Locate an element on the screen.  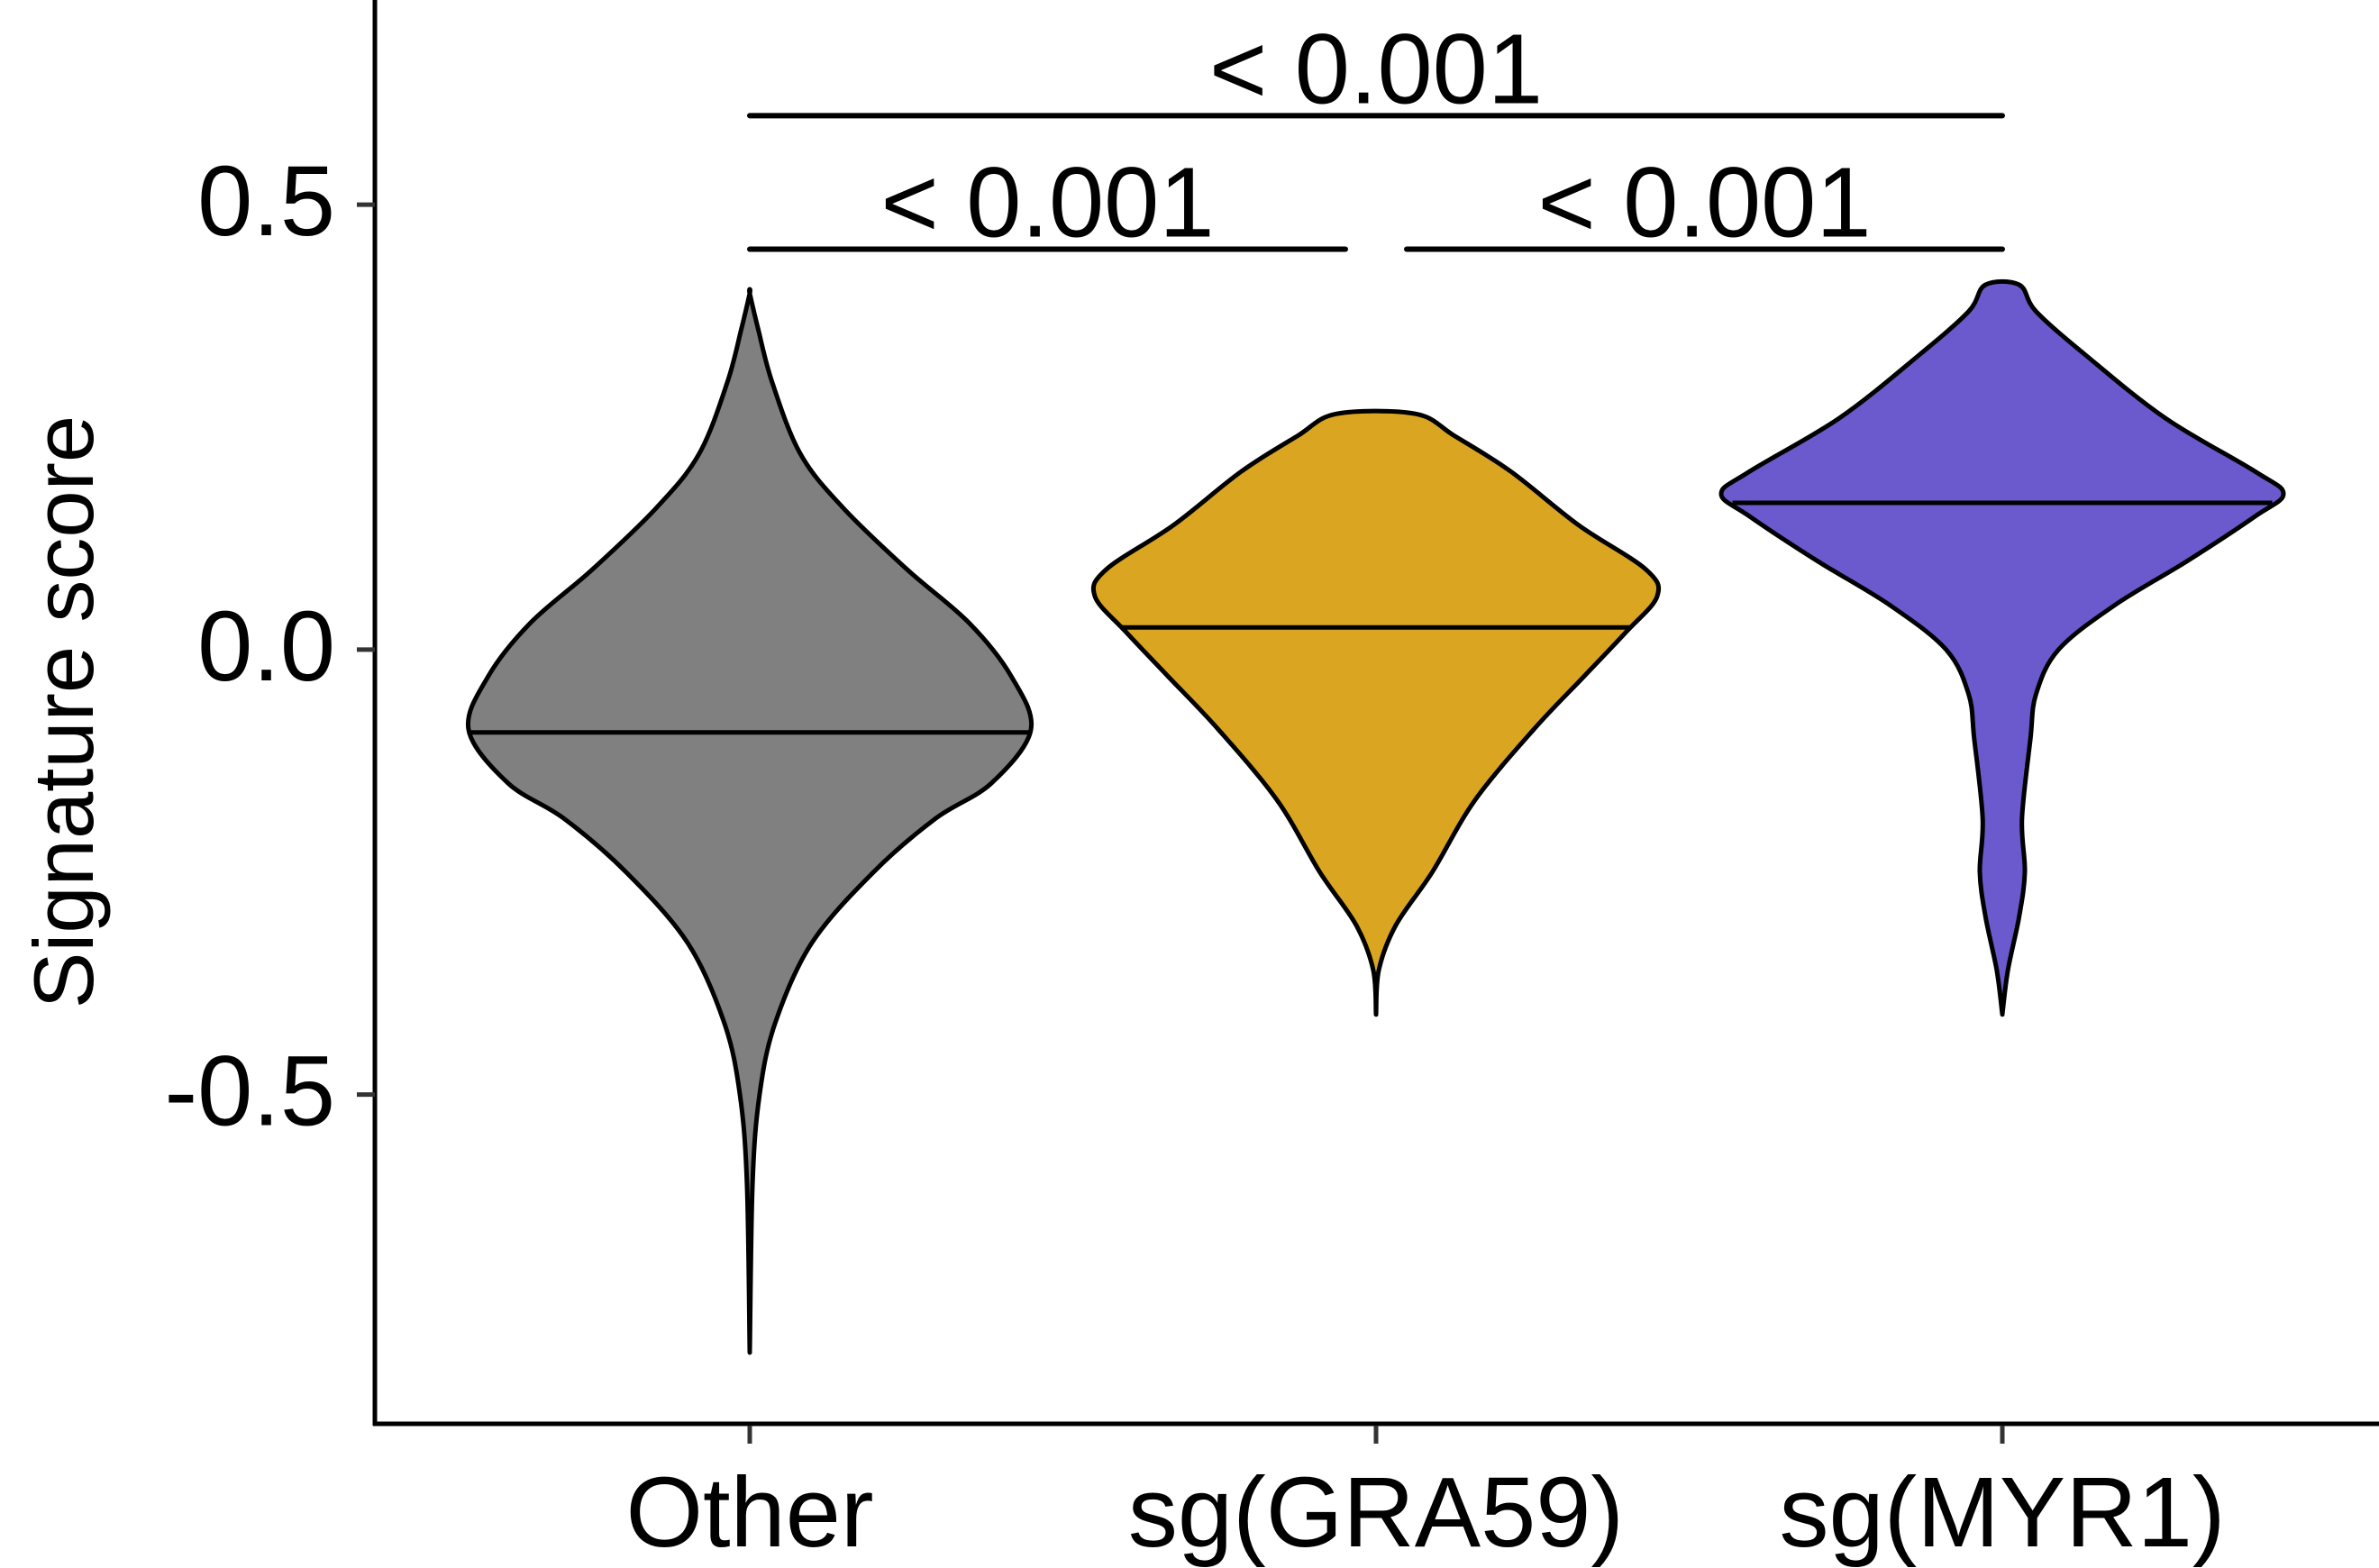
y-tick-label-1: 0.5 is located at coordinates (266, 201).